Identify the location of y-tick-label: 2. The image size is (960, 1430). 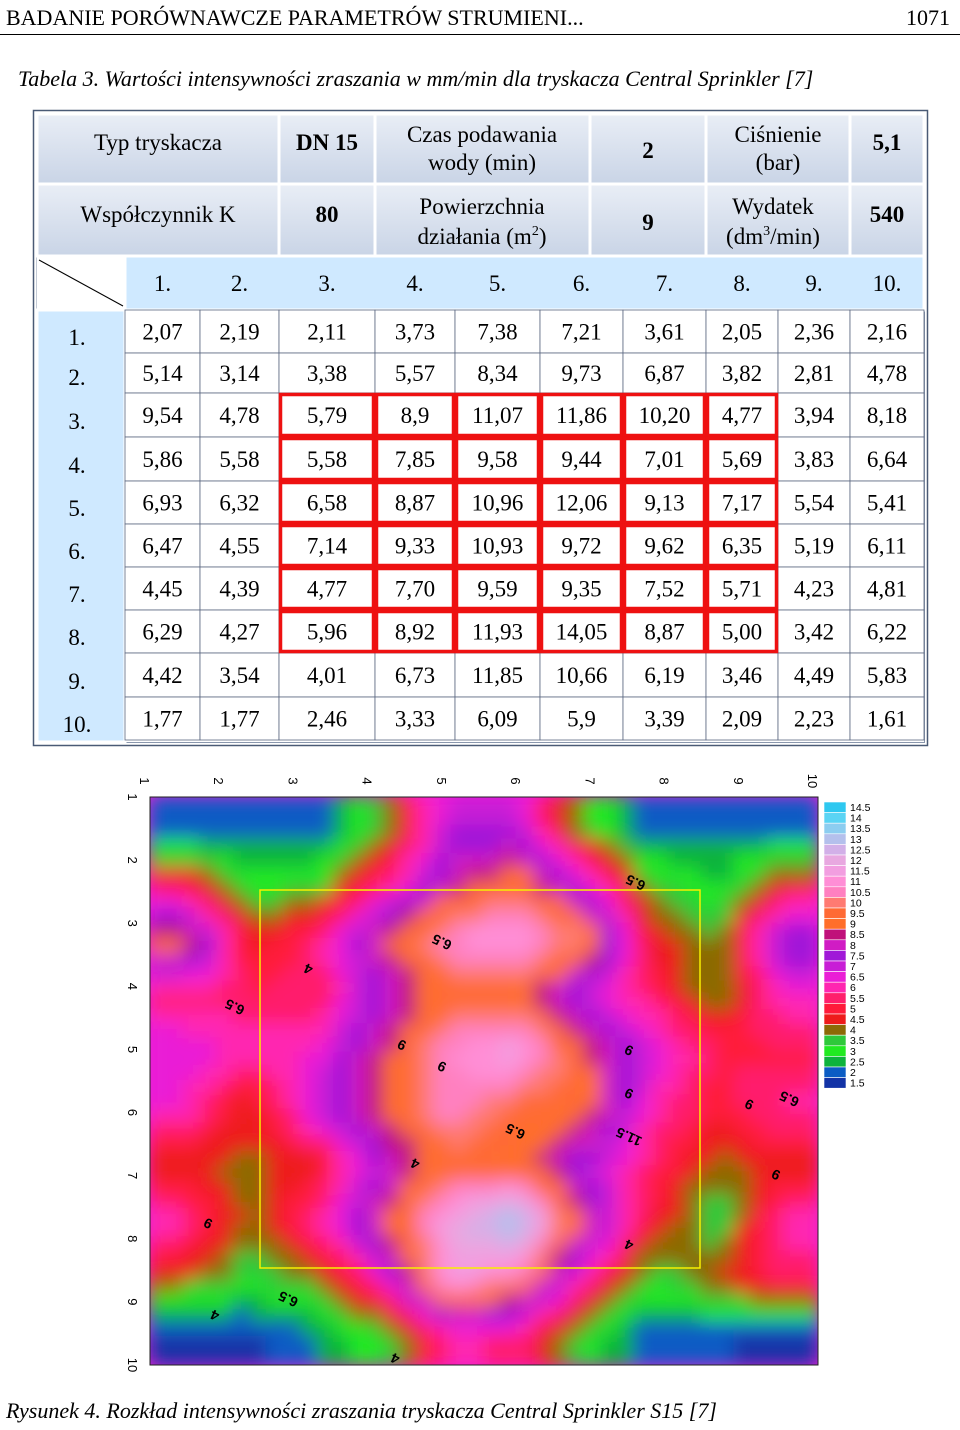
(132, 859).